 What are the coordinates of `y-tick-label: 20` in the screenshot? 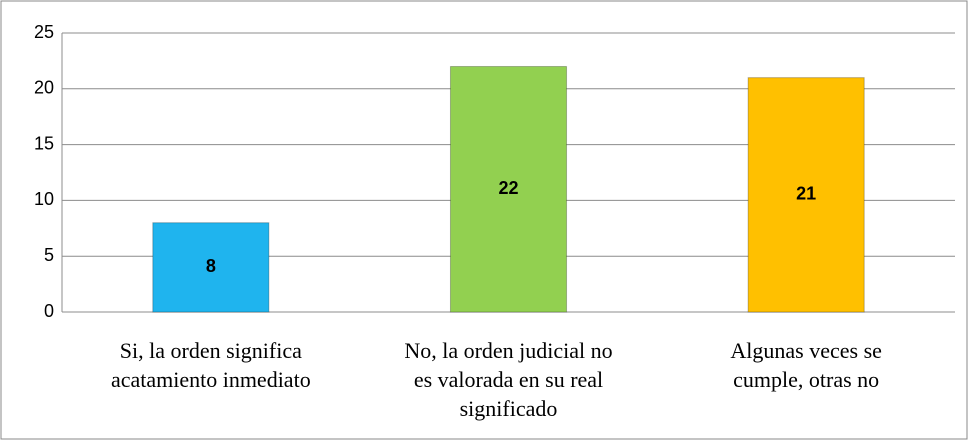 It's located at (44, 88).